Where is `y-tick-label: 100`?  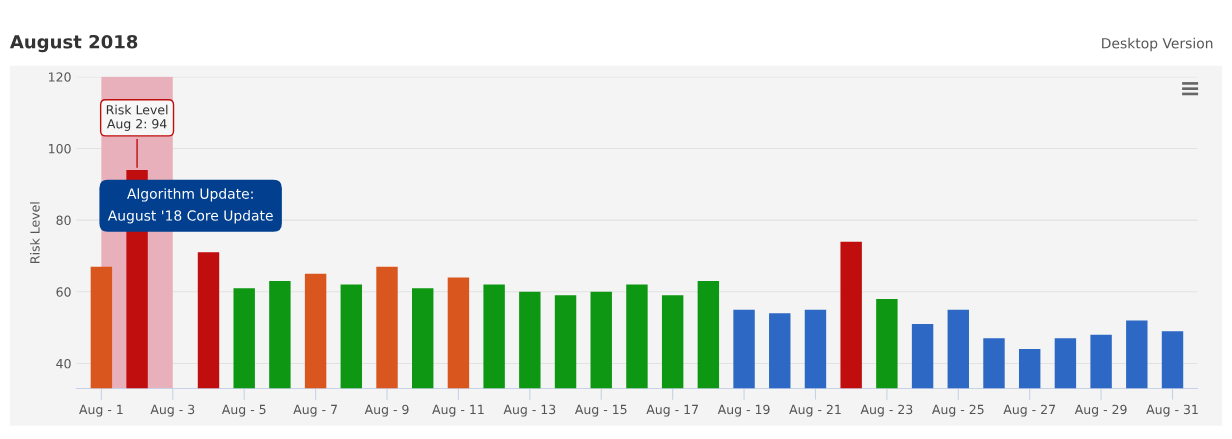 y-tick-label: 100 is located at coordinates (60, 148).